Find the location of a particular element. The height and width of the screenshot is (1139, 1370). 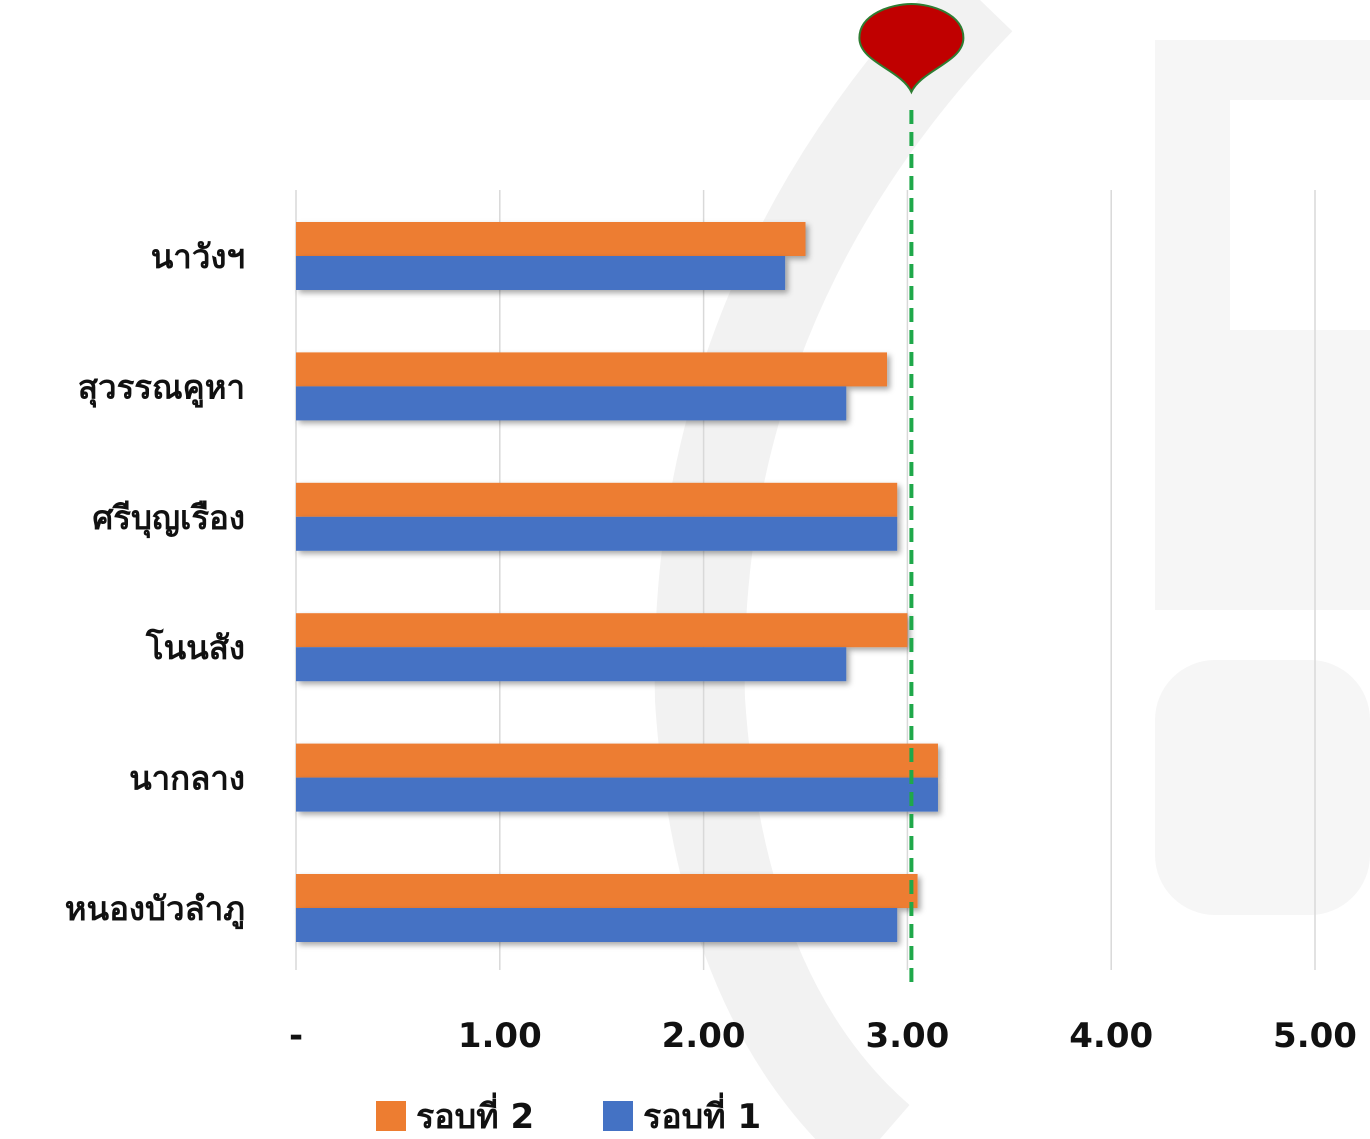

category-label: หนองบัวลำภู is located at coordinates (155, 909).